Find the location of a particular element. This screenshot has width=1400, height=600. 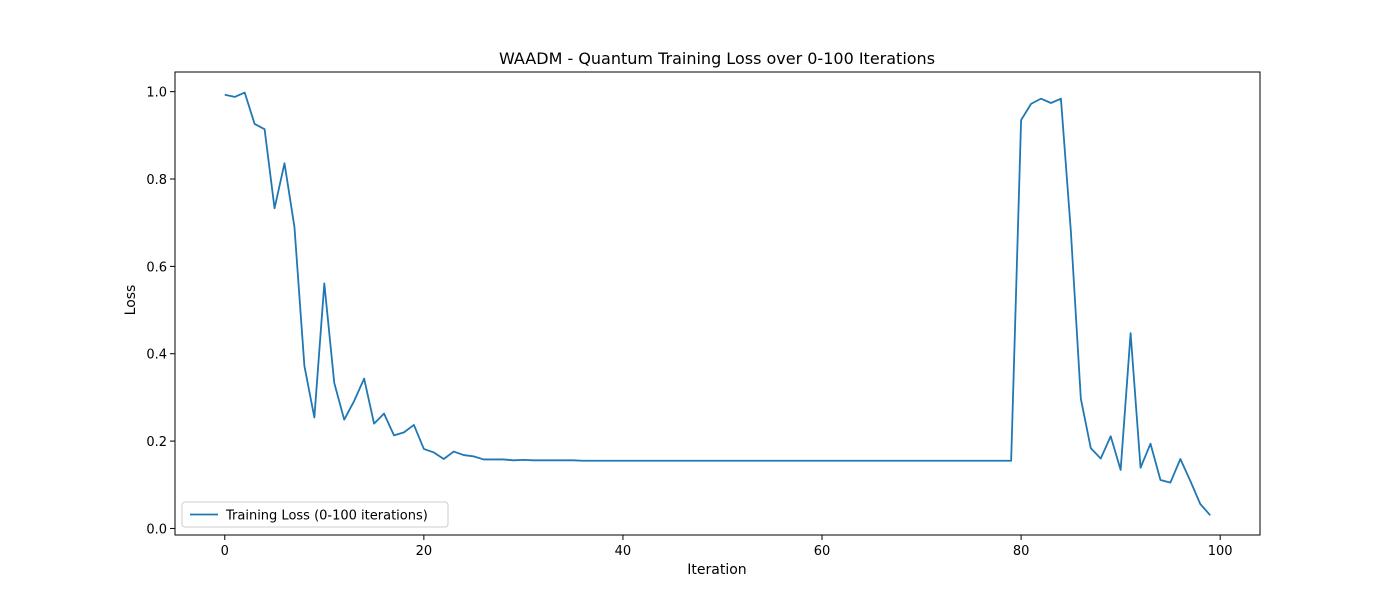

x-tick-label: 20 is located at coordinates (424, 551).